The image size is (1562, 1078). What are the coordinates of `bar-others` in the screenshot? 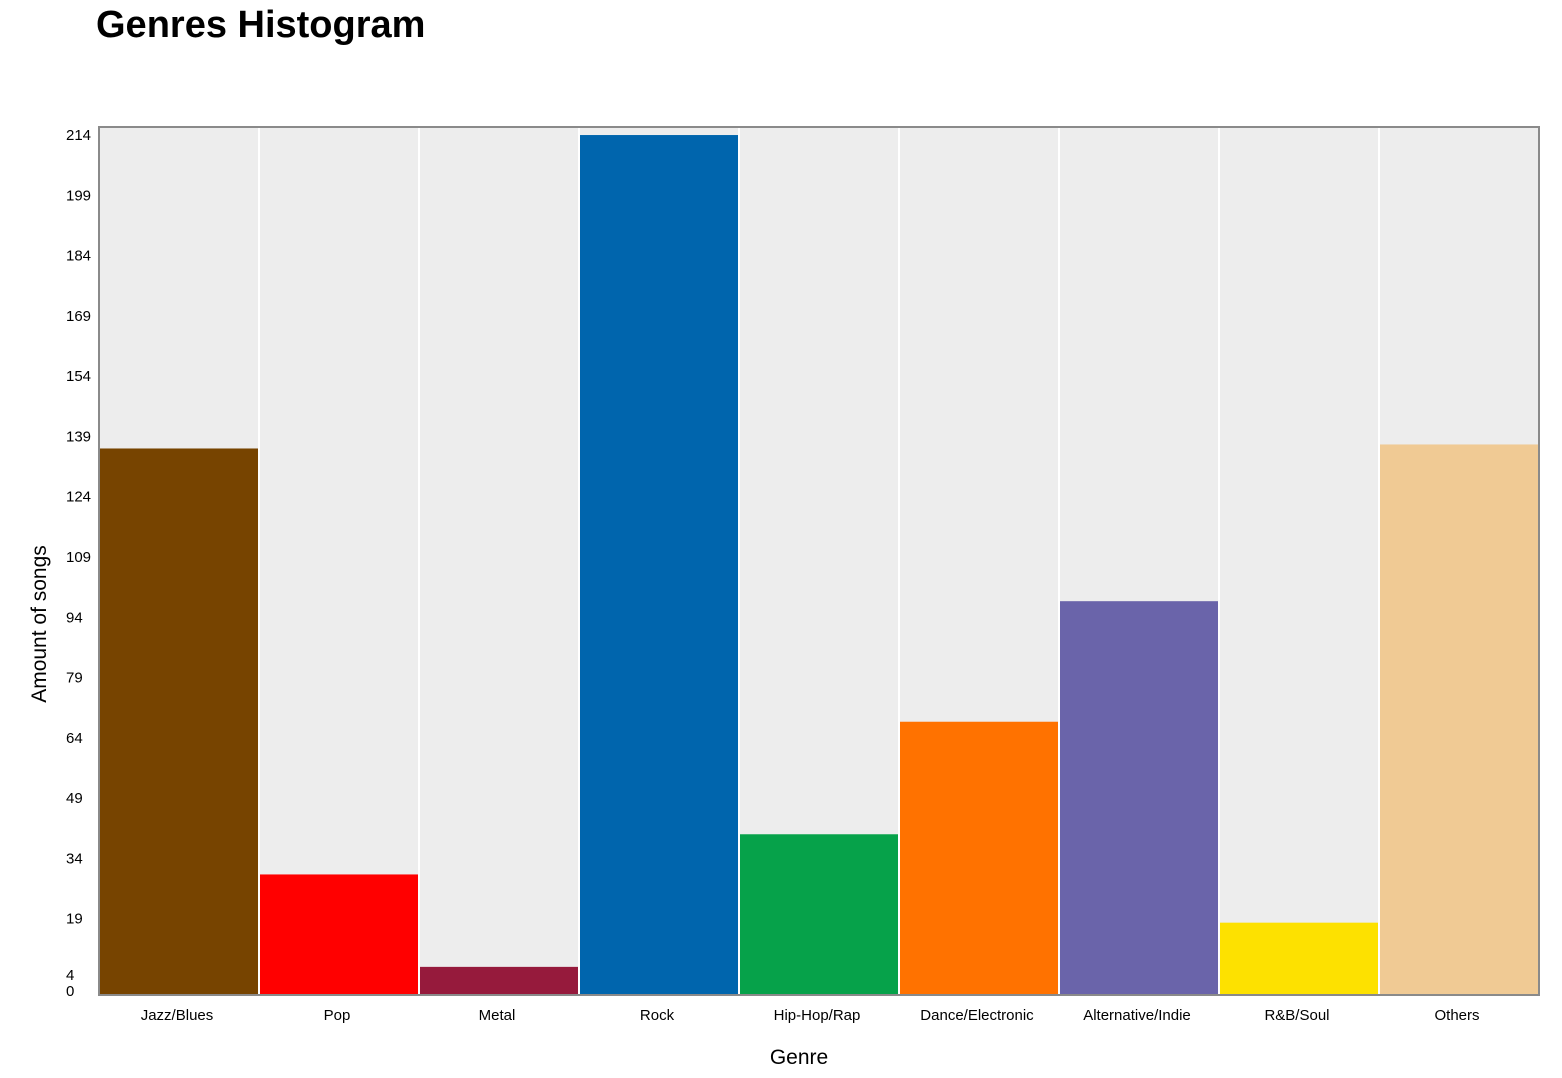 It's located at (1459, 719).